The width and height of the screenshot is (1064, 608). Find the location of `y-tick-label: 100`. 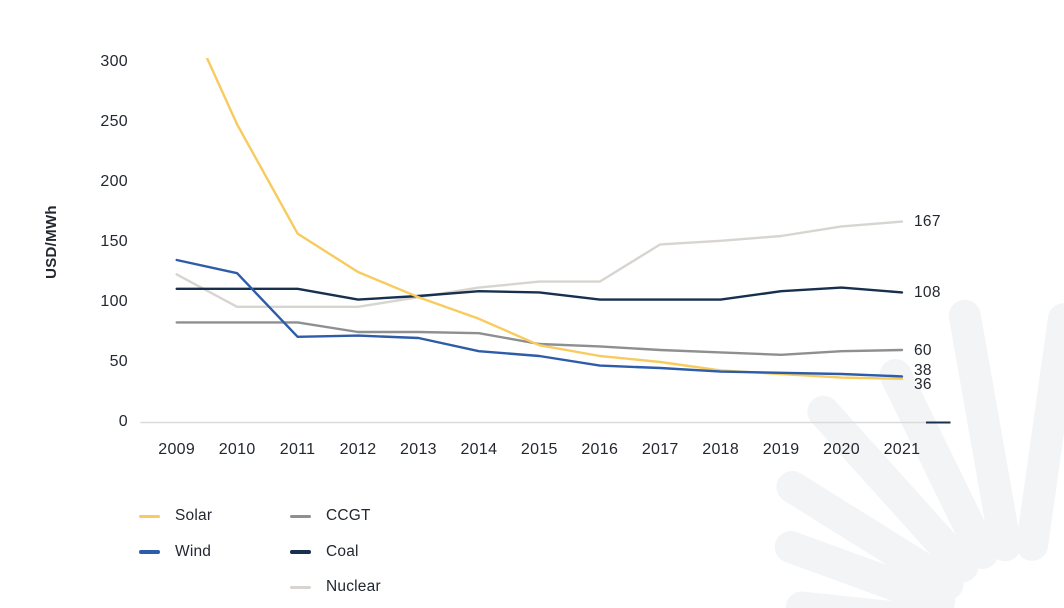

y-tick-label: 100 is located at coordinates (114, 301).